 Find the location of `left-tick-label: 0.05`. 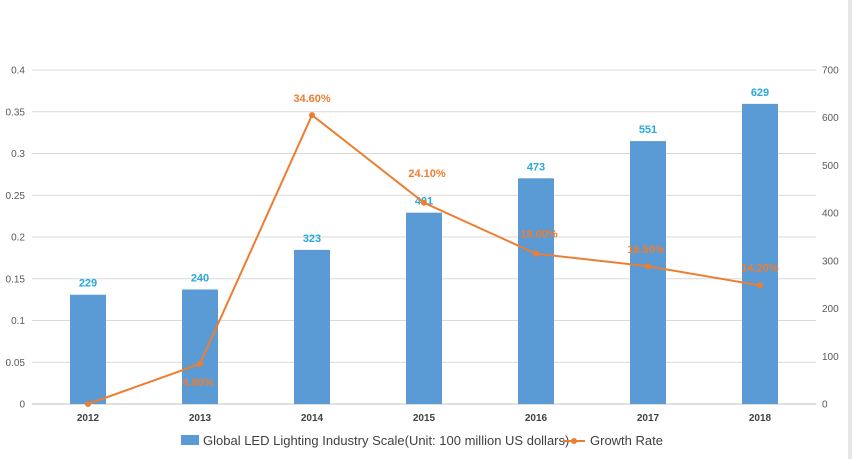

left-tick-label: 0.05 is located at coordinates (16, 363).